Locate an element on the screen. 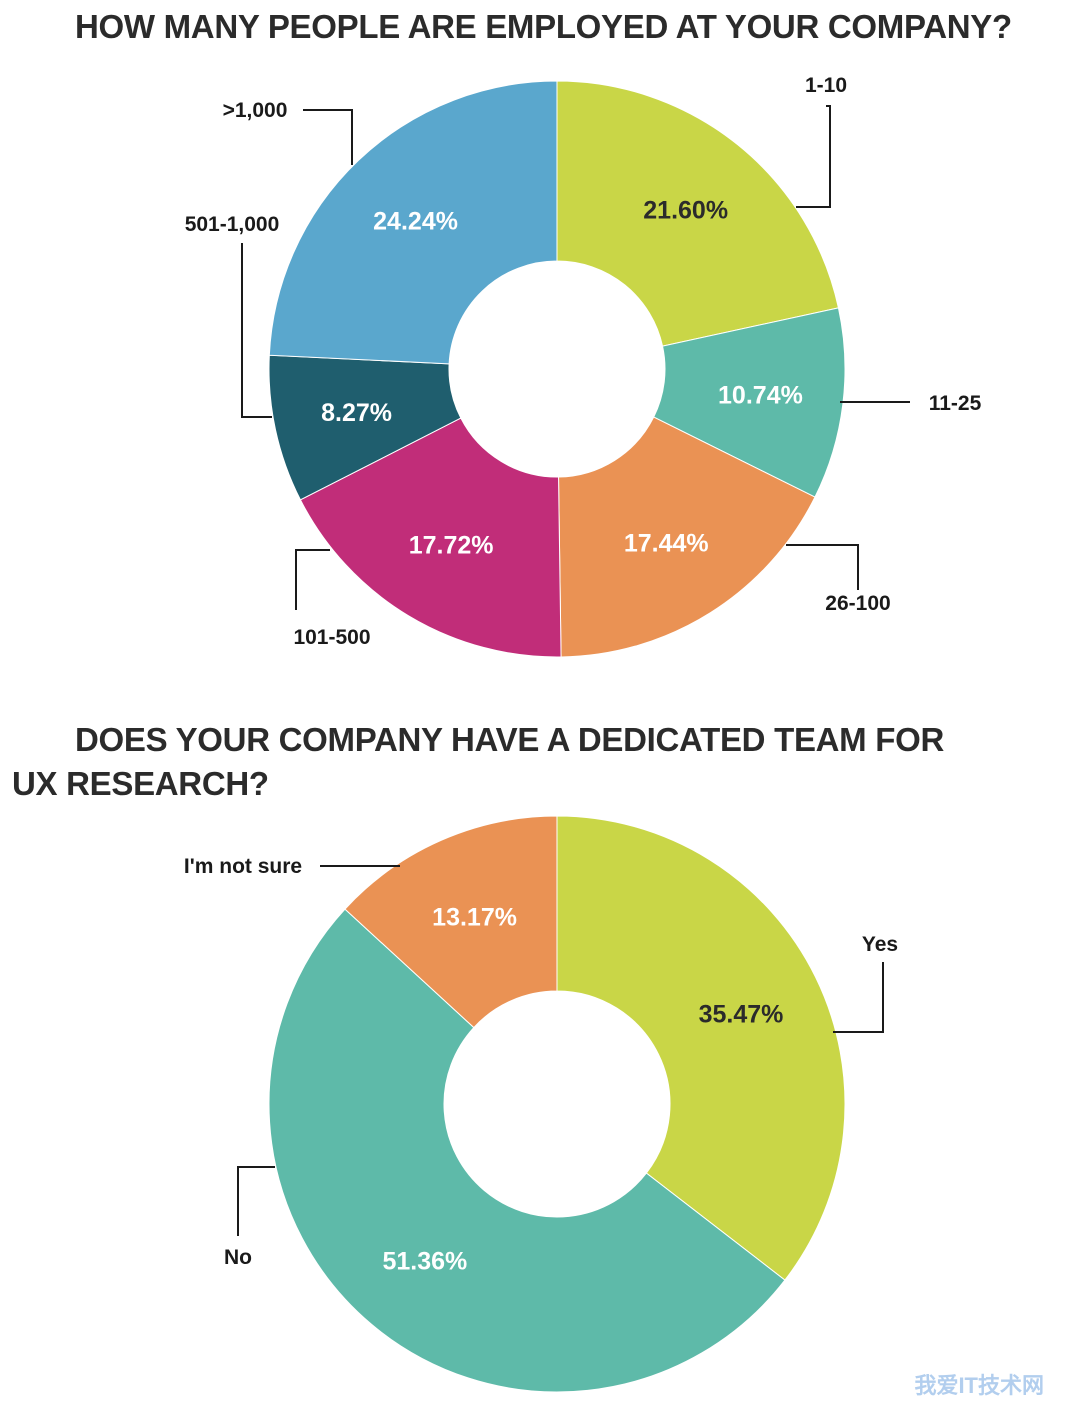 This screenshot has width=1084, height=1410. category-label: 101-500 is located at coordinates (331, 637).